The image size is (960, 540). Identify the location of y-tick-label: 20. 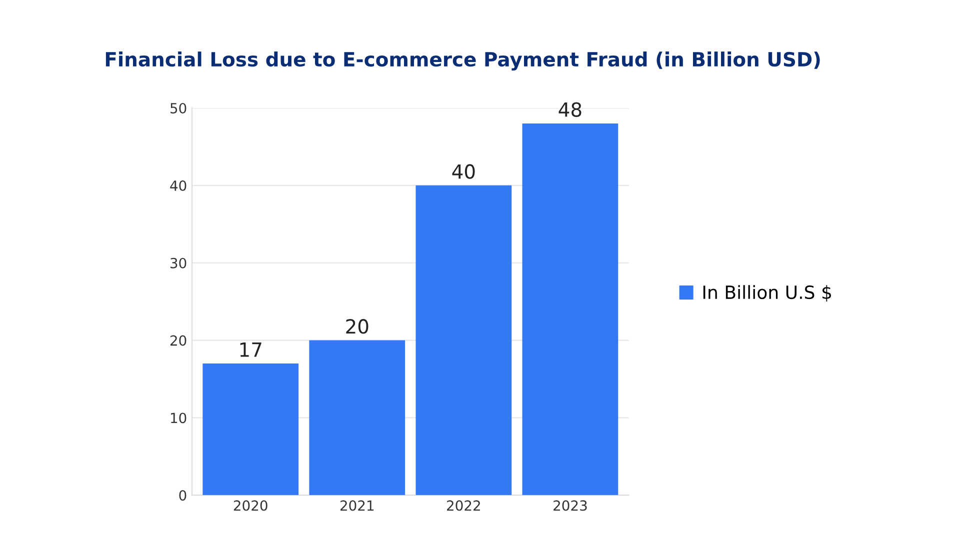
(178, 340).